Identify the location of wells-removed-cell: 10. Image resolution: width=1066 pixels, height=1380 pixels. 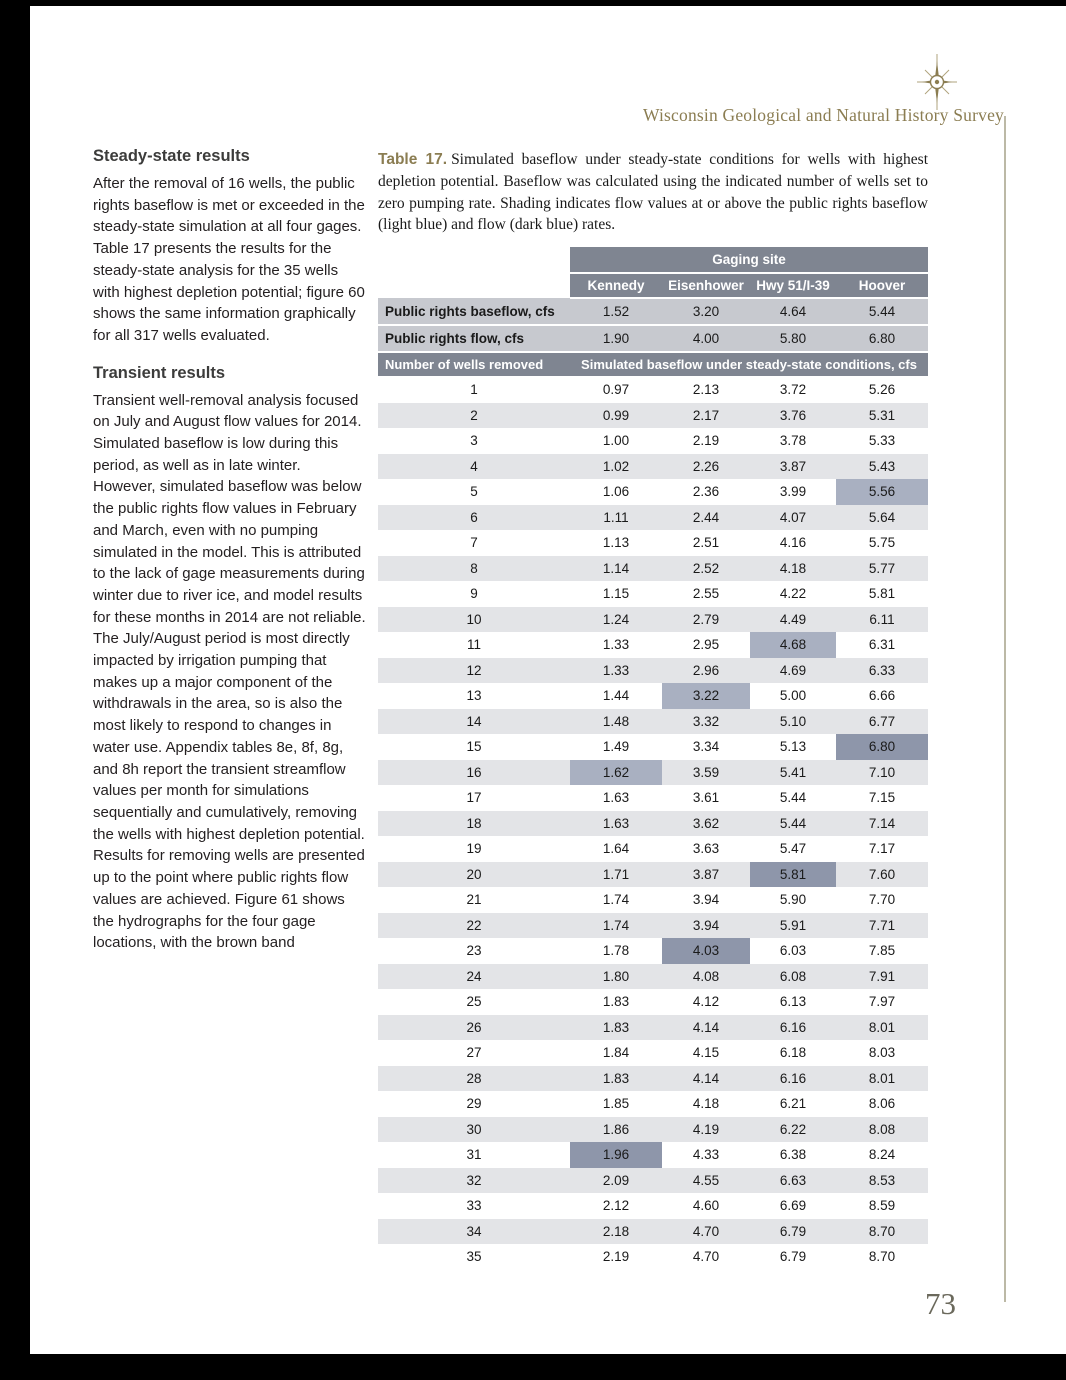
(474, 619).